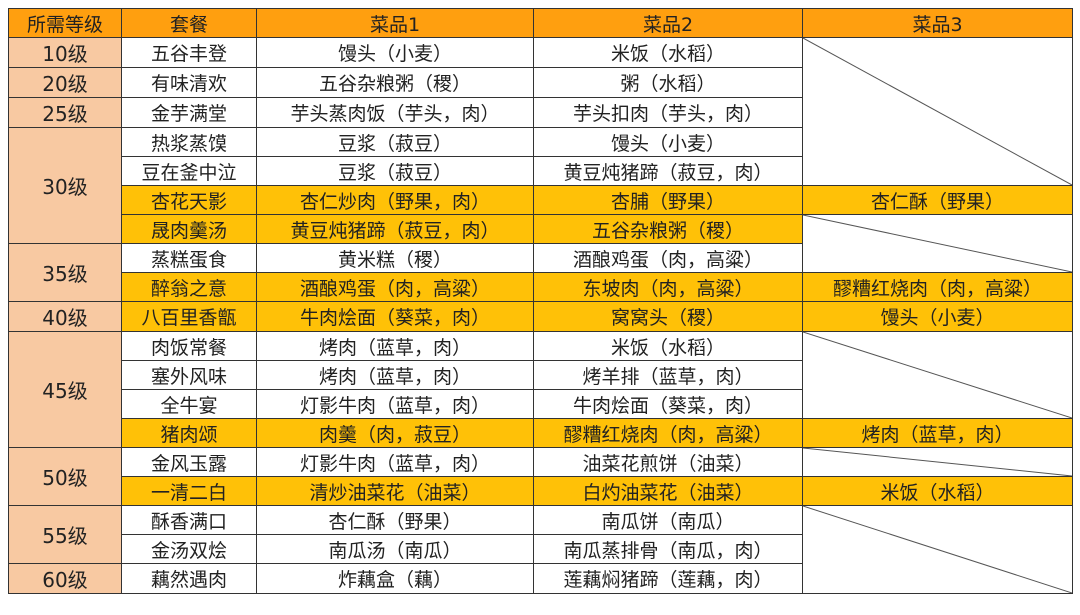  What do you see at coordinates (395, 520) in the screenshot?
I see `dish1-cell: 杏仁酥（野果）` at bounding box center [395, 520].